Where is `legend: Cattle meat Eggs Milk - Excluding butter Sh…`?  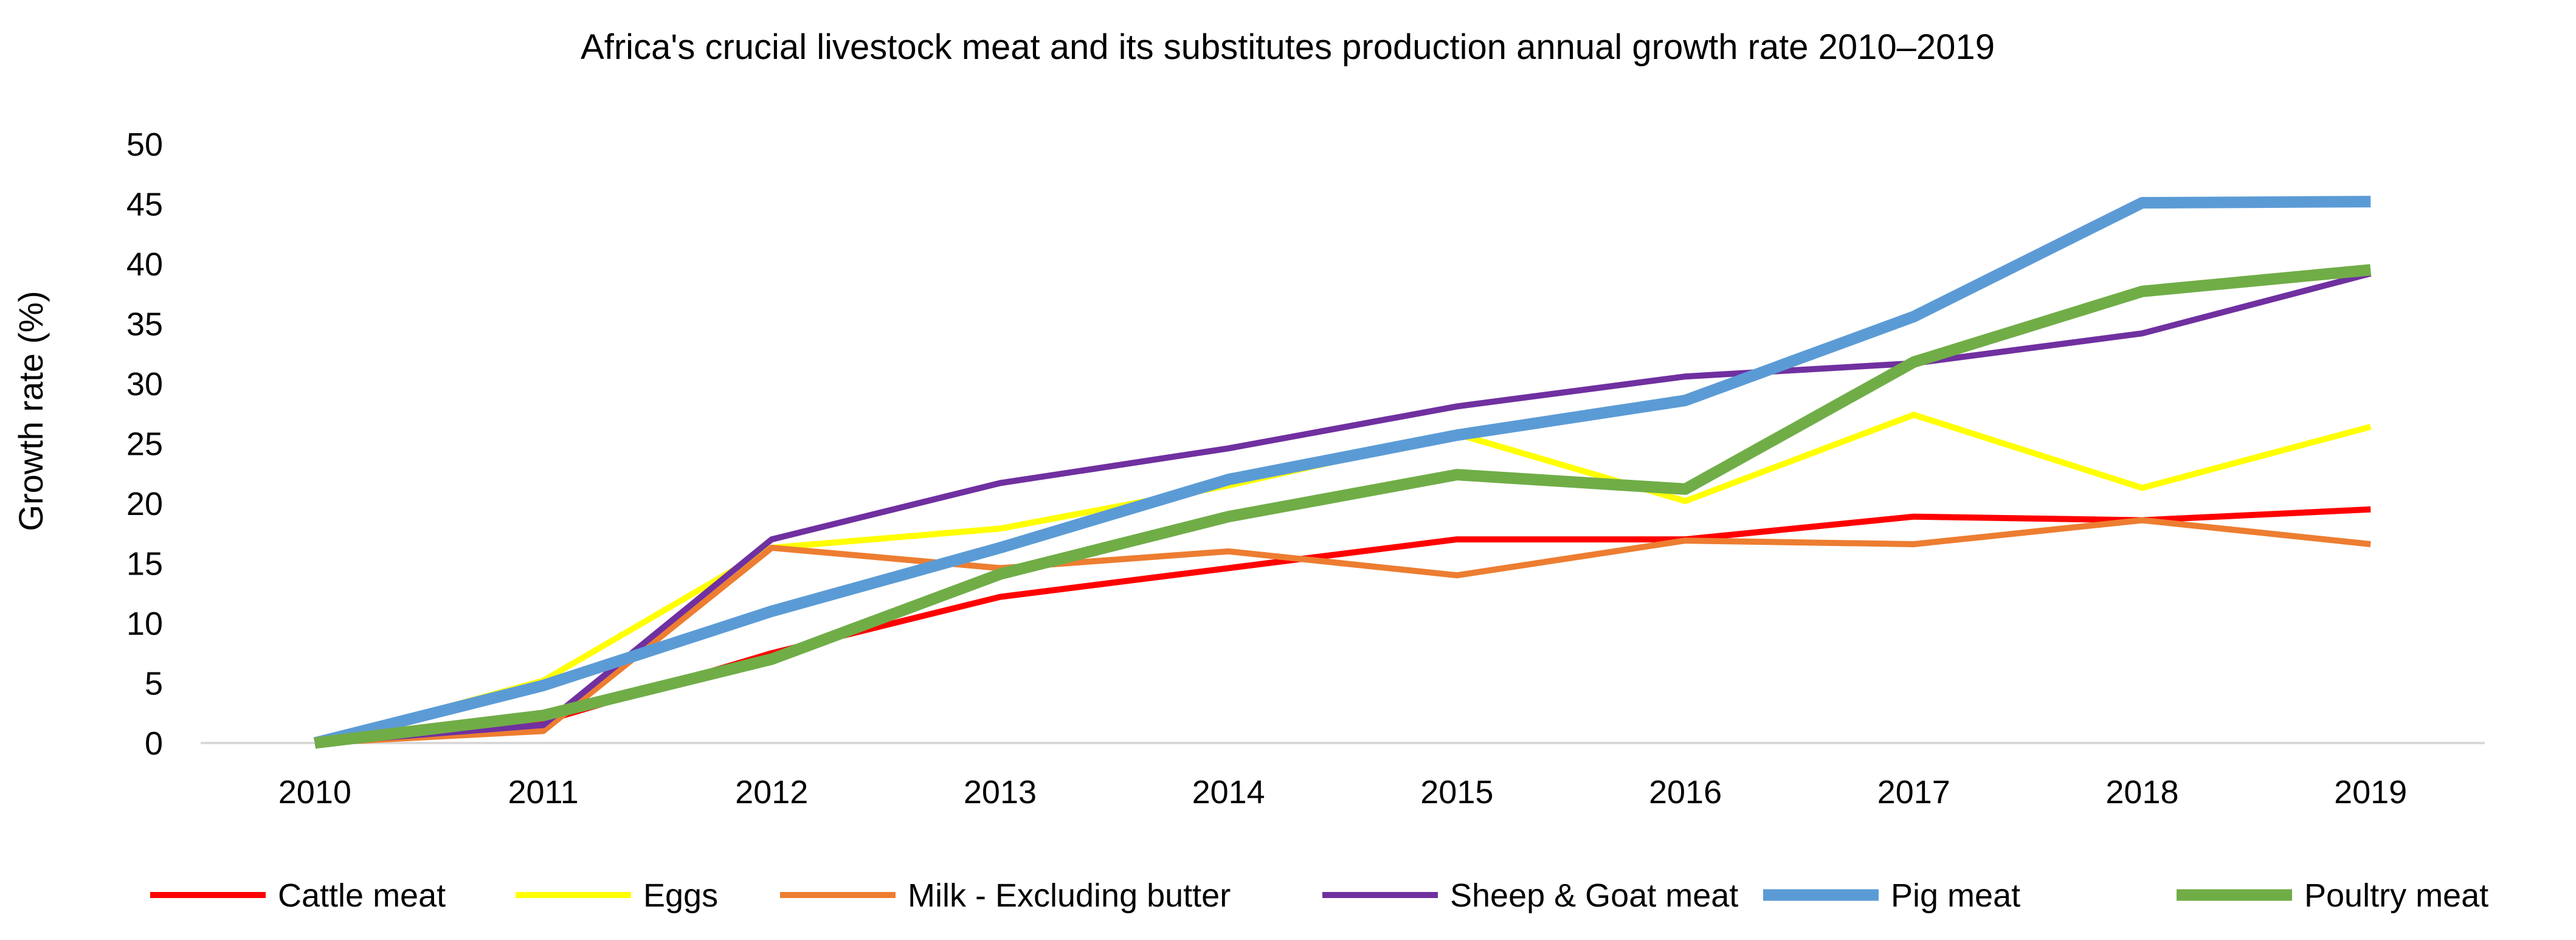
legend: Cattle meat Eggs Milk - Excluding butter Sh… is located at coordinates (1319, 895).